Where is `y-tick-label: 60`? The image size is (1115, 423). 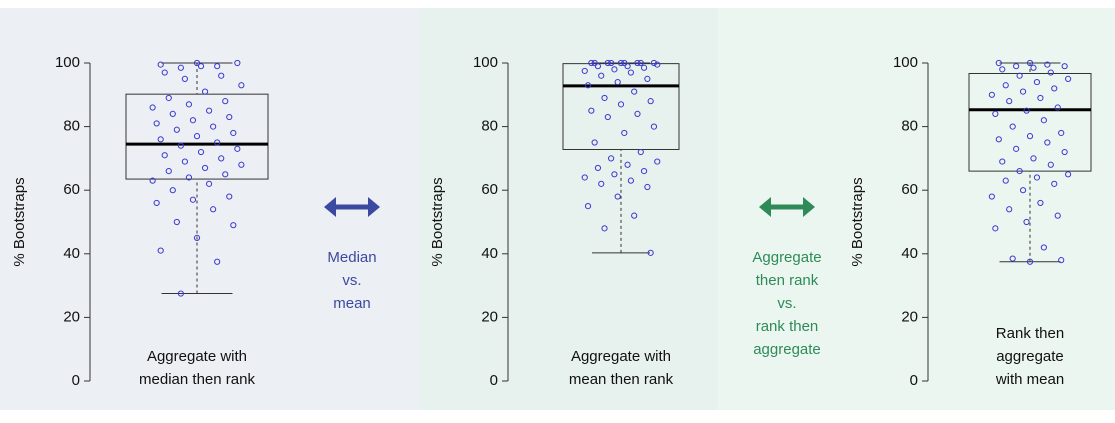
y-tick-label: 60 is located at coordinates (71, 189).